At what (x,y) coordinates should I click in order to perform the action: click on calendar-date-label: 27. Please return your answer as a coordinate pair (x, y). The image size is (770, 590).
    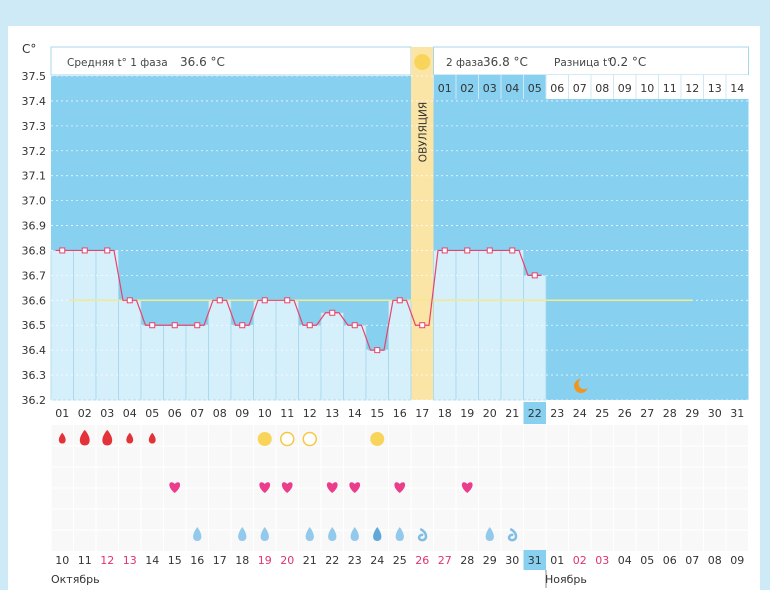
    Looking at the image, I should click on (445, 560).